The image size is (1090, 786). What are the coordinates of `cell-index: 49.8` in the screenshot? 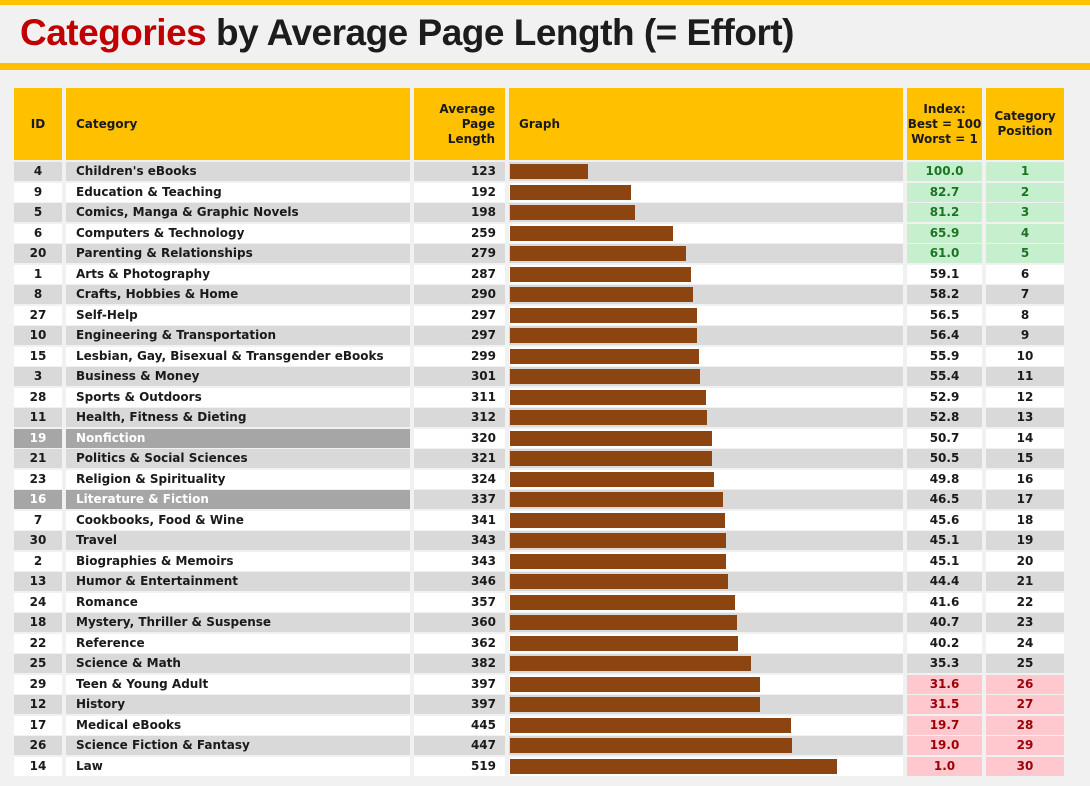 It's located at (944, 479).